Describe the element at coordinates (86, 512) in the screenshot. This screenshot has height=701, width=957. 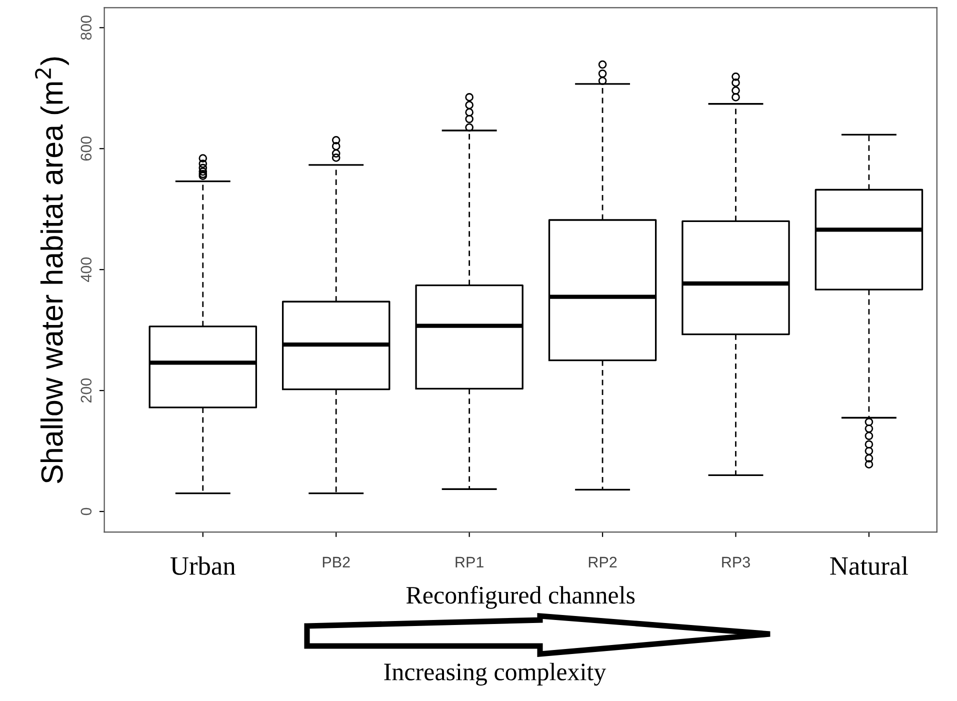
I see `y-tick-label: 0` at that location.